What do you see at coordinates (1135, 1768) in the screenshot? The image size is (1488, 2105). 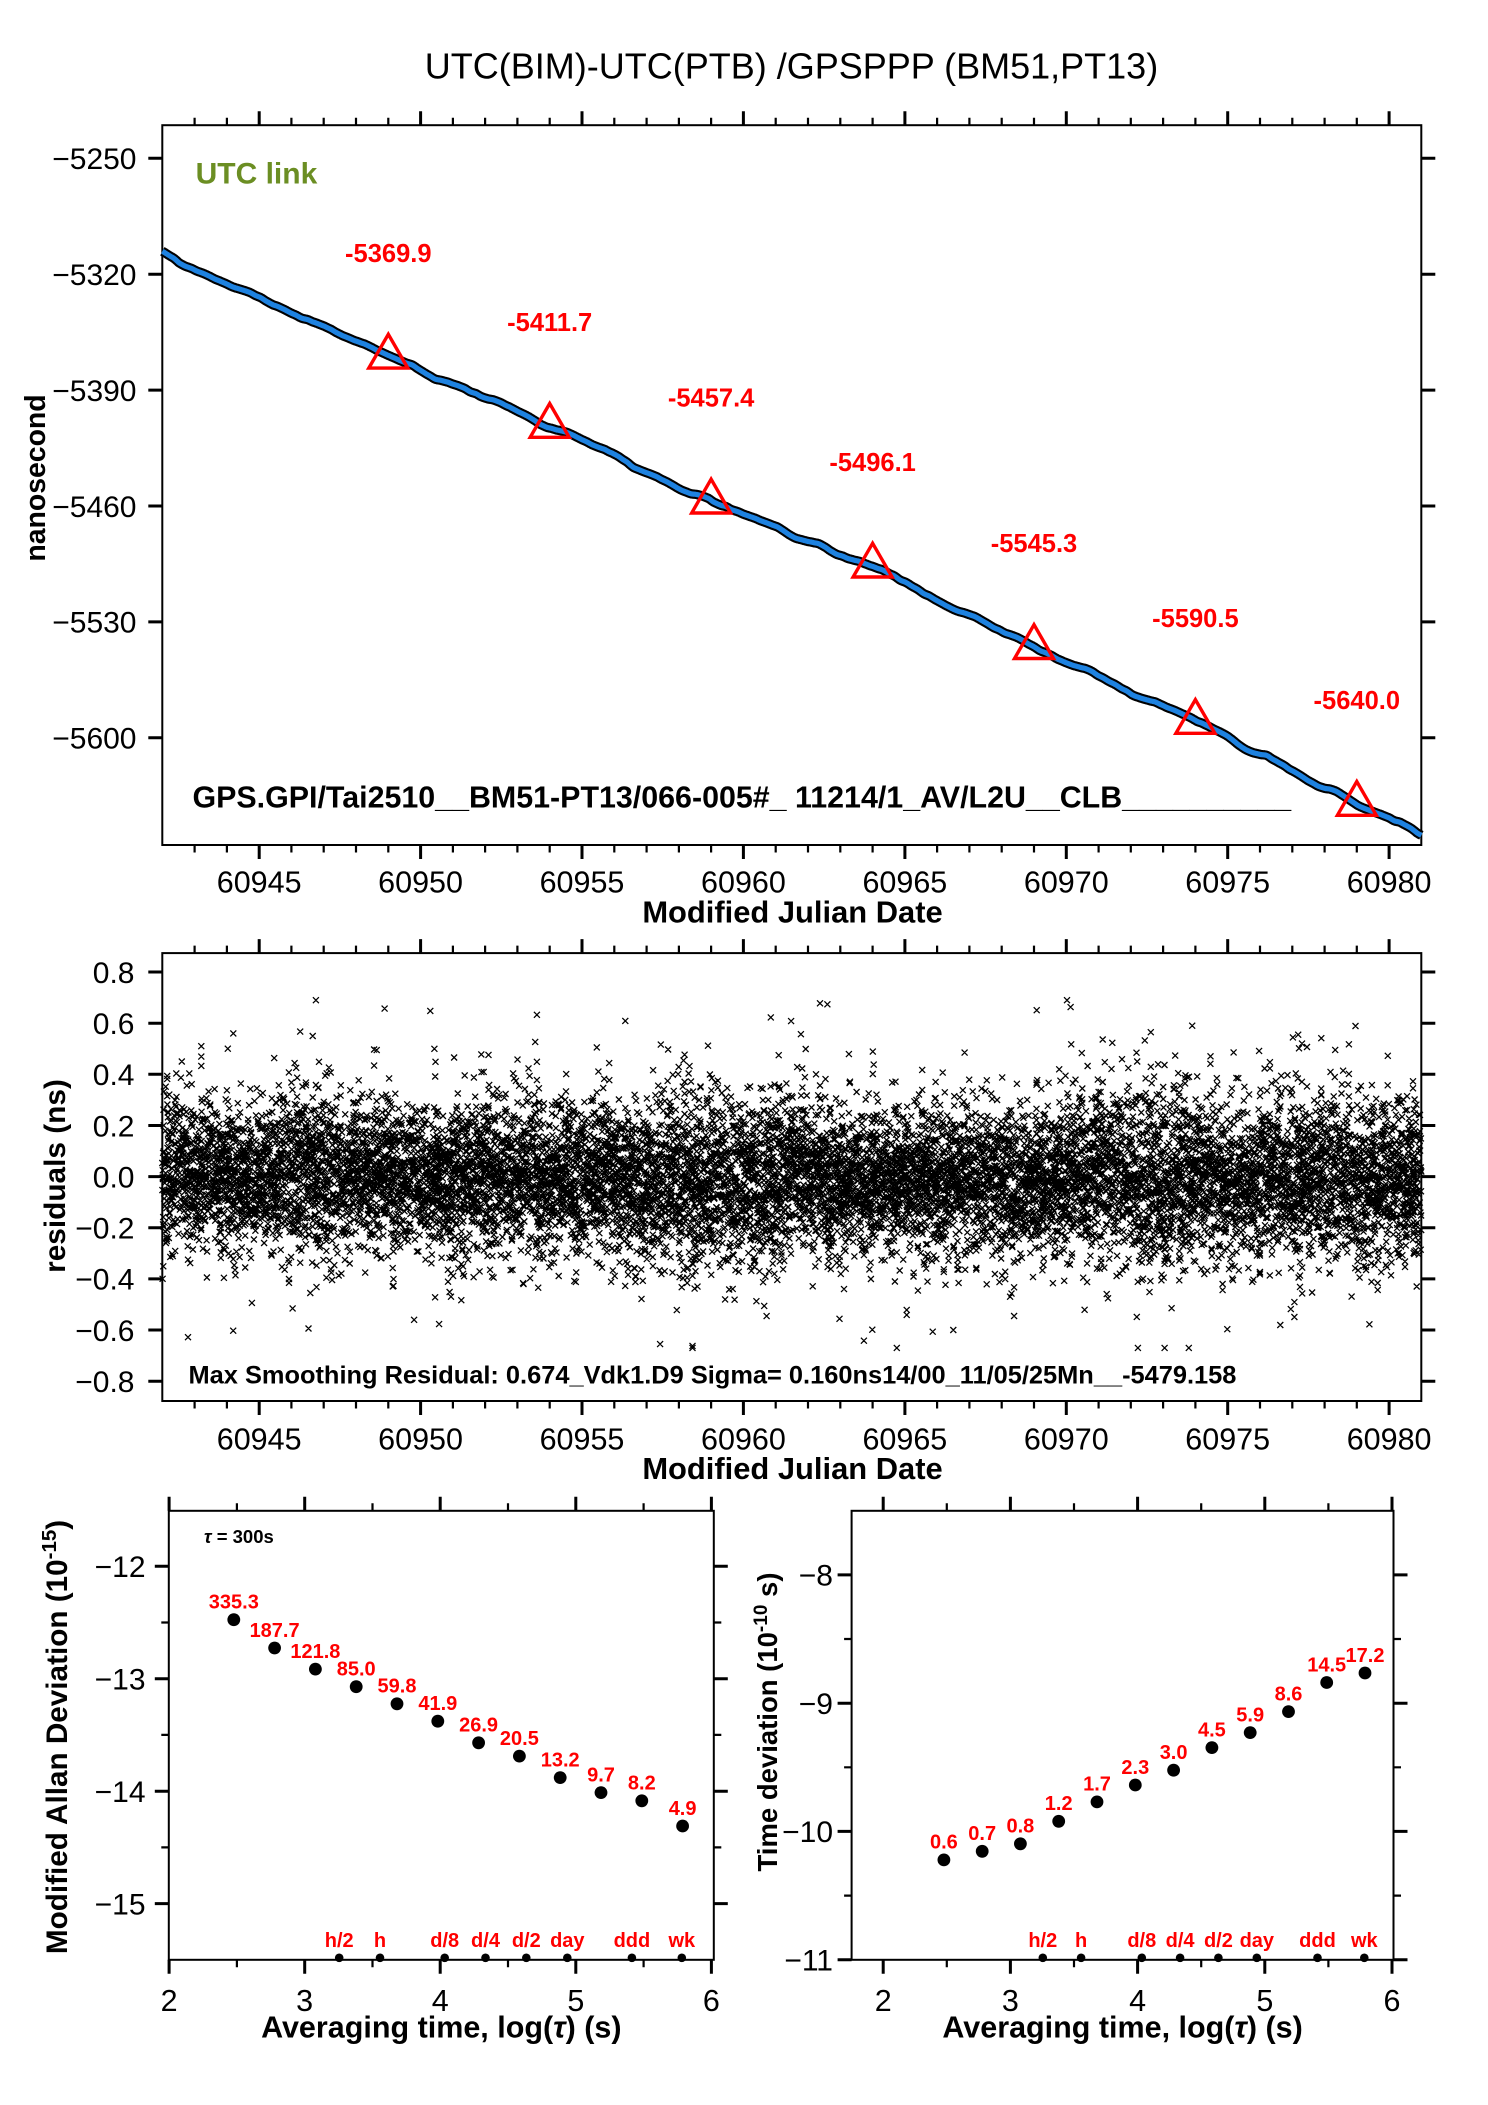 I see `svg-text: 2.3` at bounding box center [1135, 1768].